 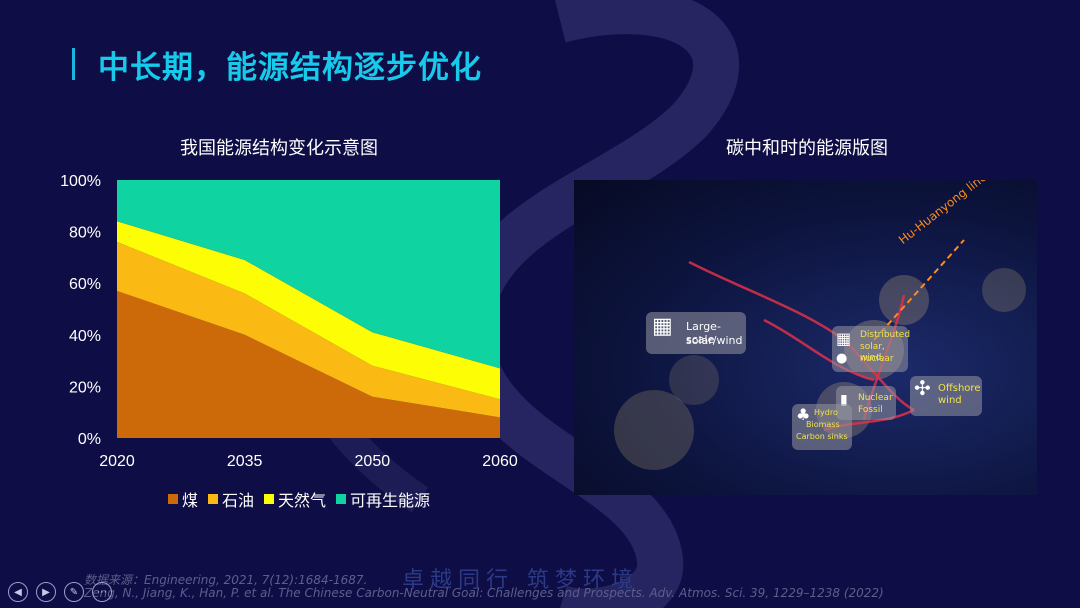 What do you see at coordinates (922, 388) in the screenshot?
I see `wind-turbine-icon: ✣` at bounding box center [922, 388].